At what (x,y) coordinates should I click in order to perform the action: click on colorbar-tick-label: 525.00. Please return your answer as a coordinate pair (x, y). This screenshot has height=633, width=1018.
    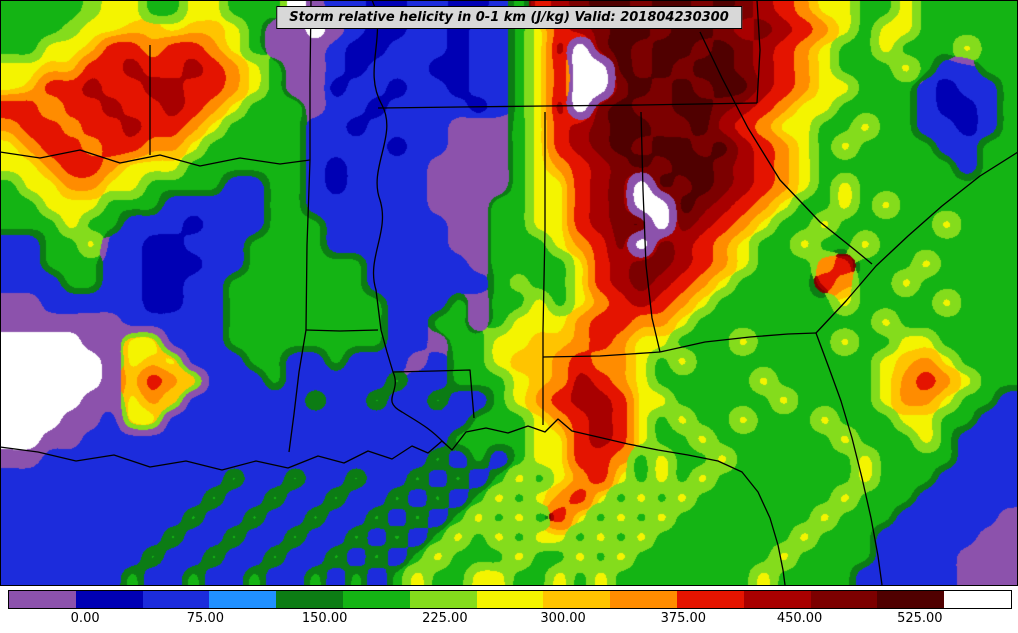
    Looking at the image, I should click on (920, 618).